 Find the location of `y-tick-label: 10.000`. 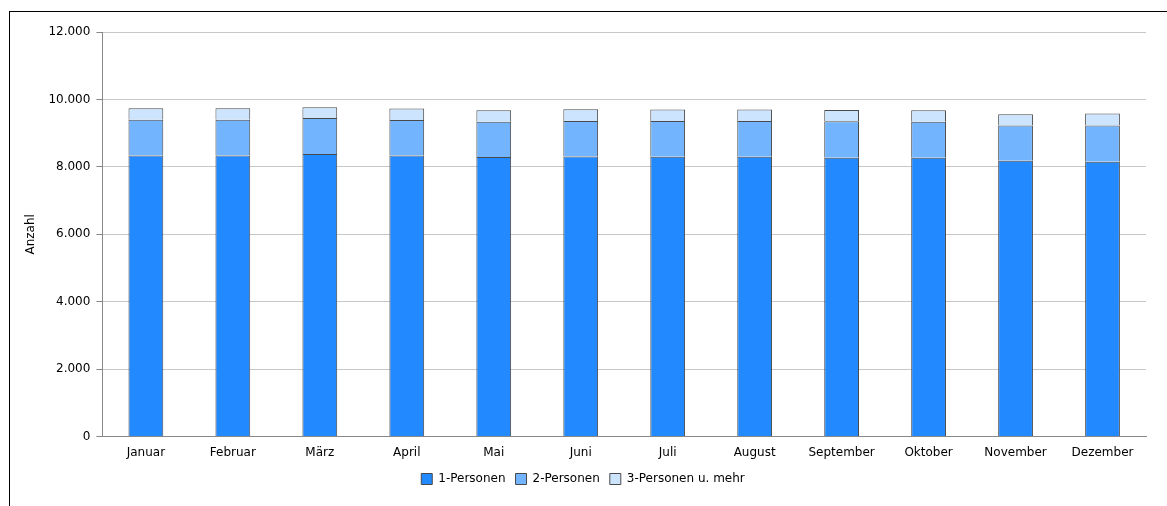

y-tick-label: 10.000 is located at coordinates (69, 98).